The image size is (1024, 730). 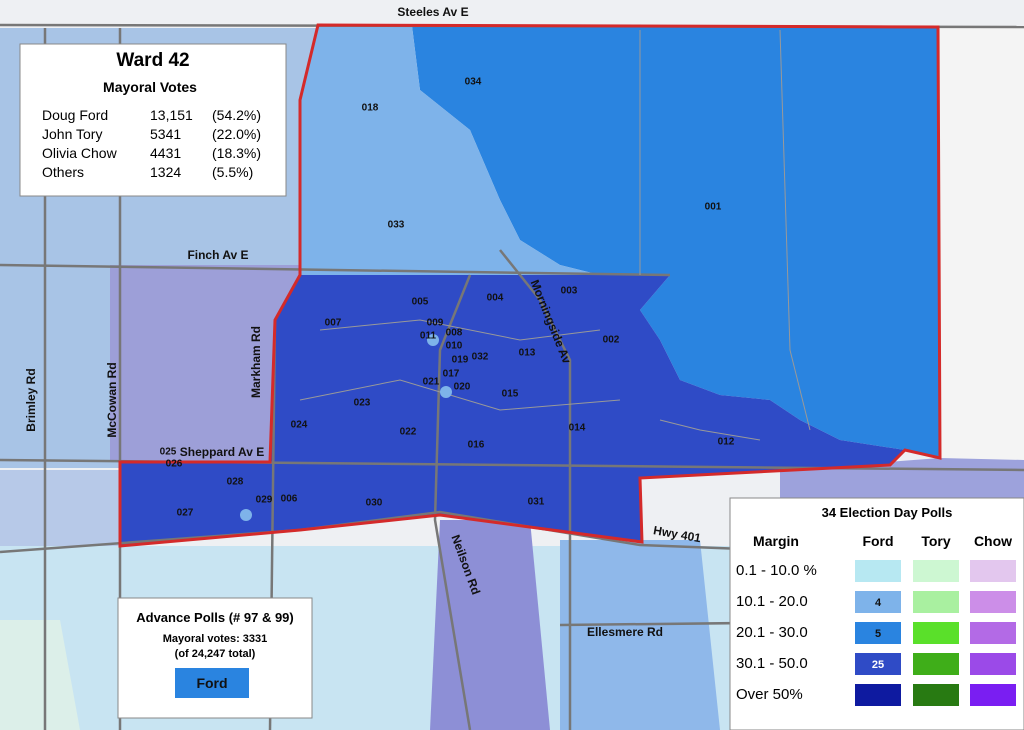 What do you see at coordinates (432, 12) in the screenshot?
I see `road-label: Steeles Av E` at bounding box center [432, 12].